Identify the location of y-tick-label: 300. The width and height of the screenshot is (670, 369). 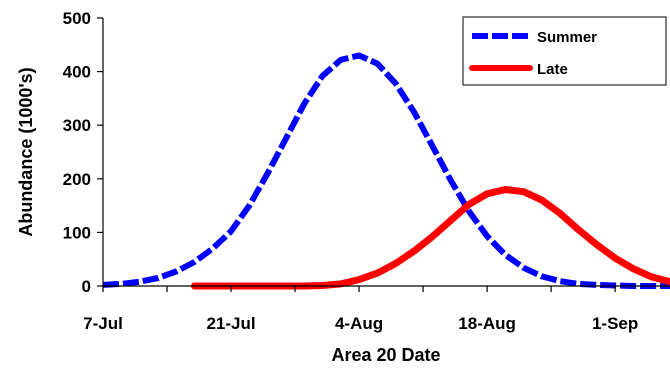
(77, 125).